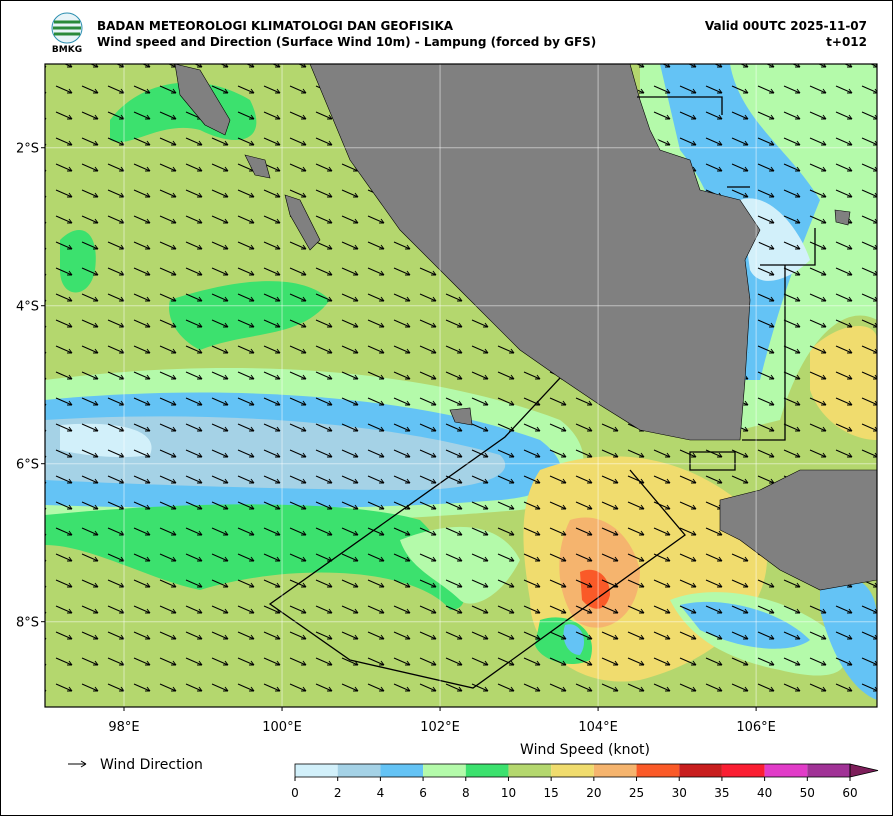 This screenshot has height=816, width=893. I want to click on lat-label: 4°S, so click(27, 307).